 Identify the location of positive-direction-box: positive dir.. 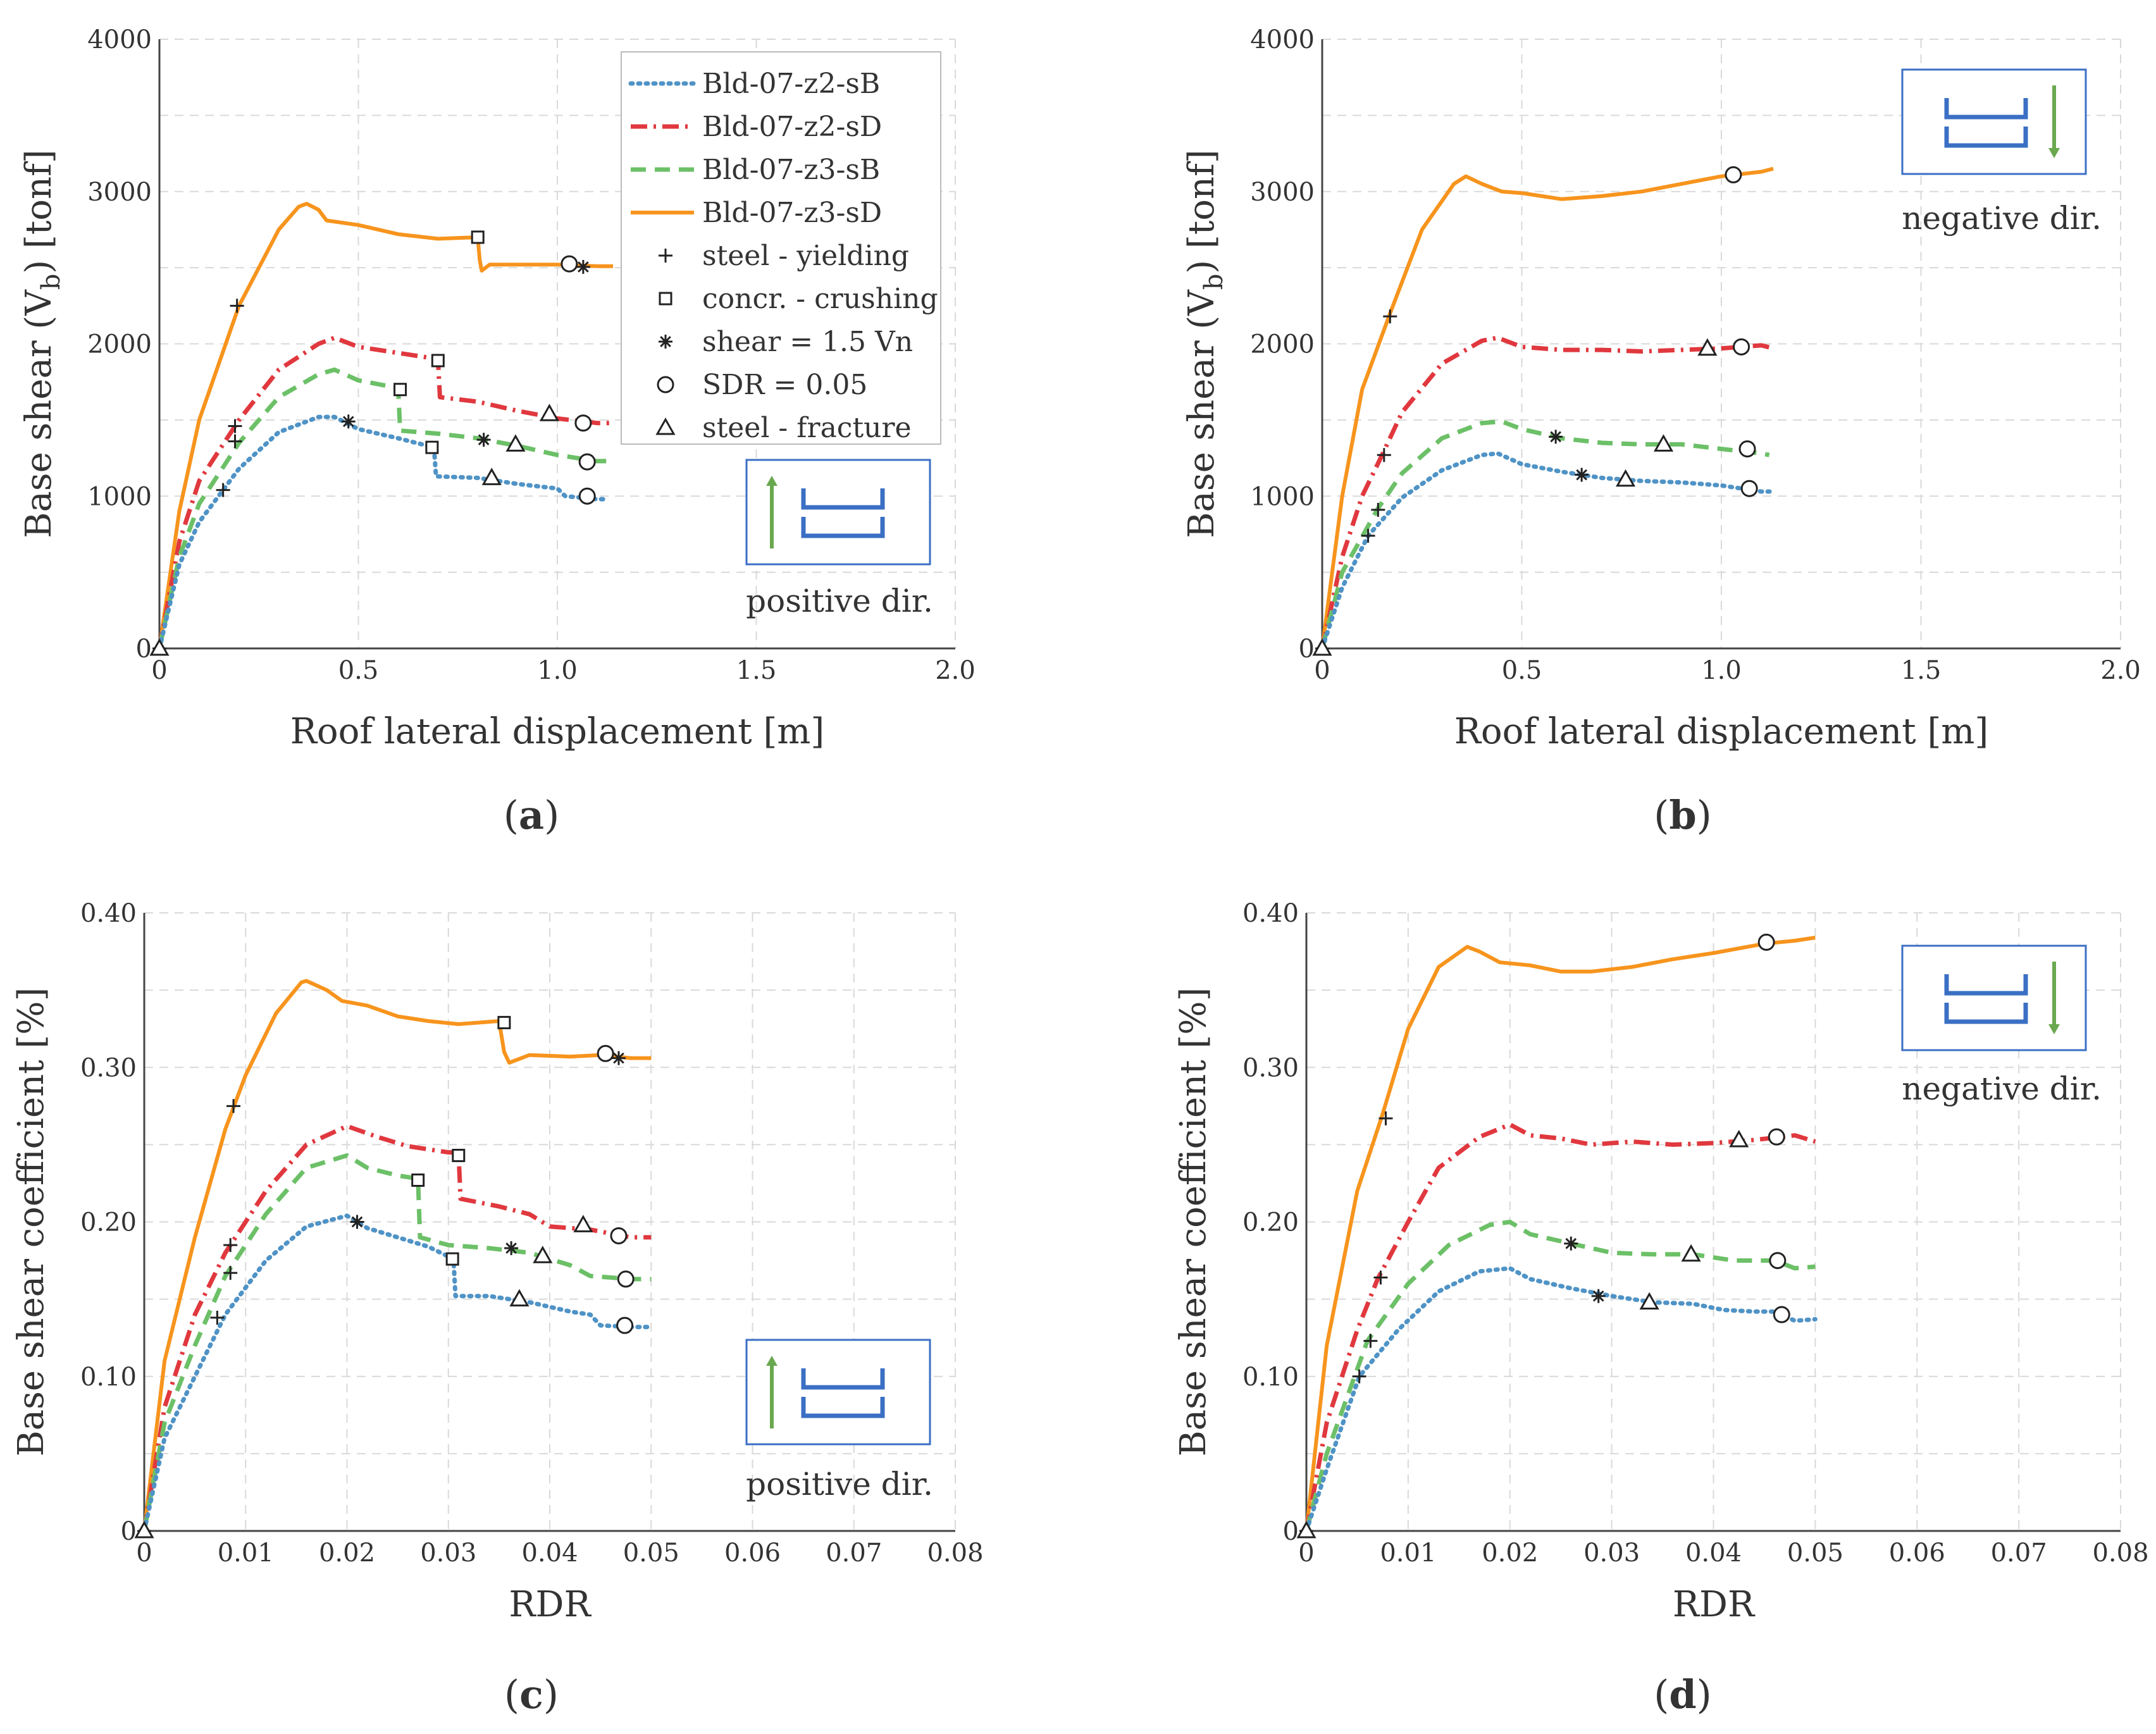
(839, 539).